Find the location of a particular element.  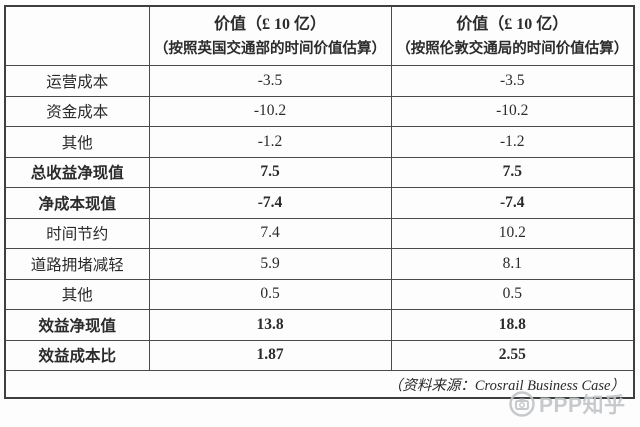

header-tfl-title: 价值（£ 10 亿） is located at coordinates (512, 24).